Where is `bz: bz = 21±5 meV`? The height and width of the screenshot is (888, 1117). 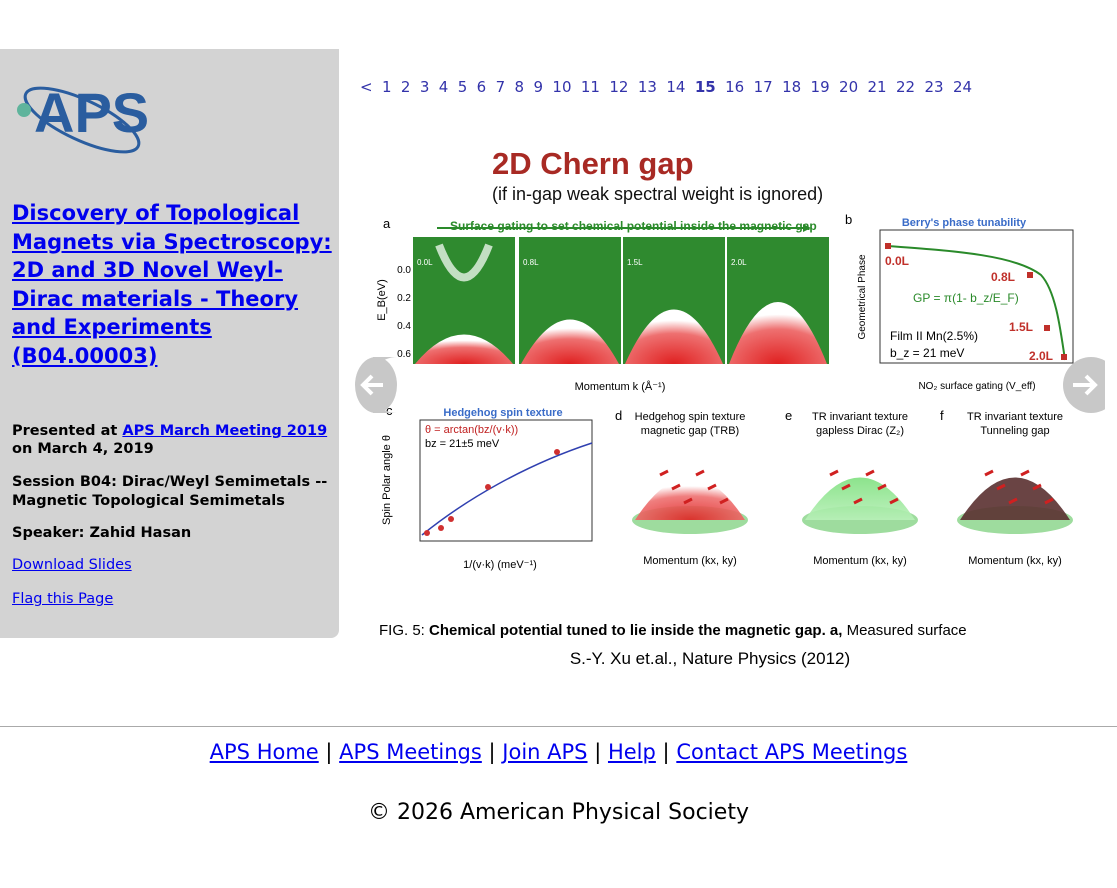
bz: bz = 21±5 meV is located at coordinates (462, 444).